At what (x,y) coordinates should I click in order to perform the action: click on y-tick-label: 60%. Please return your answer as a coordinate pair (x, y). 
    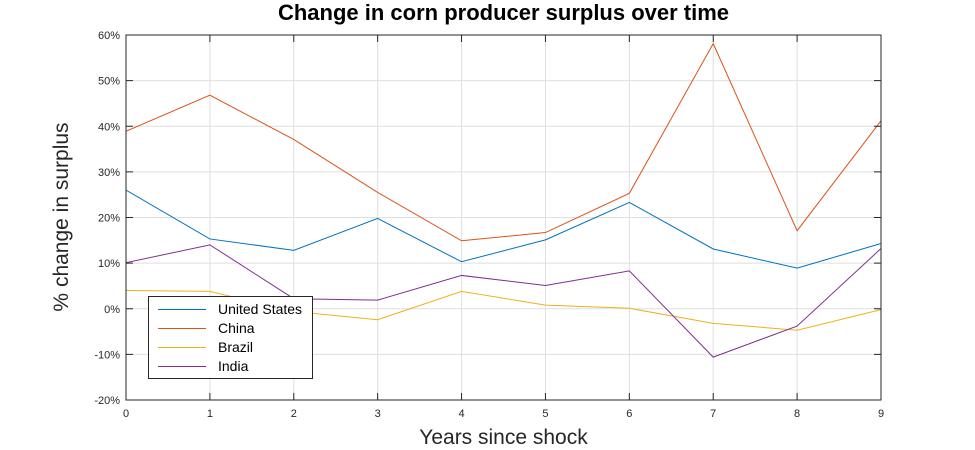
    Looking at the image, I should click on (109, 36).